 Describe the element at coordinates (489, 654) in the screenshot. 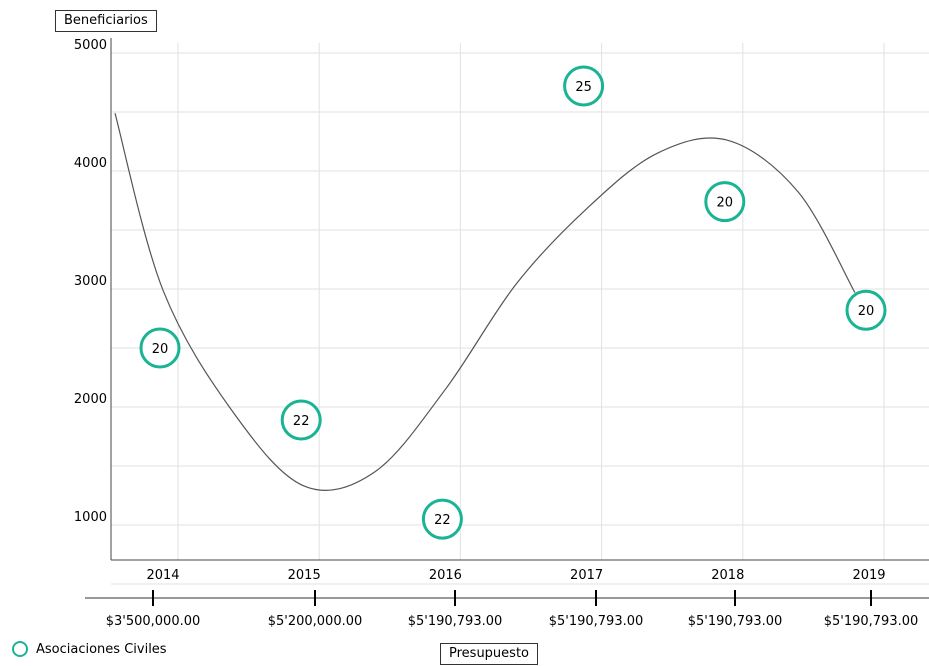

I see `budget-axis-title: Presupuesto` at that location.